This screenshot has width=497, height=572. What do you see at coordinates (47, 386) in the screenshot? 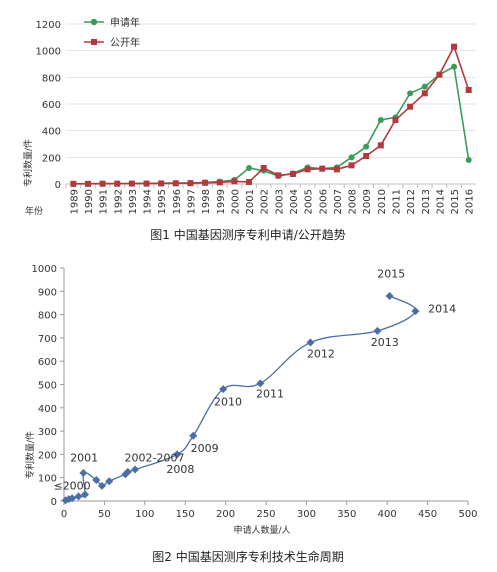
I see `y-tick-label: 500` at bounding box center [47, 386].